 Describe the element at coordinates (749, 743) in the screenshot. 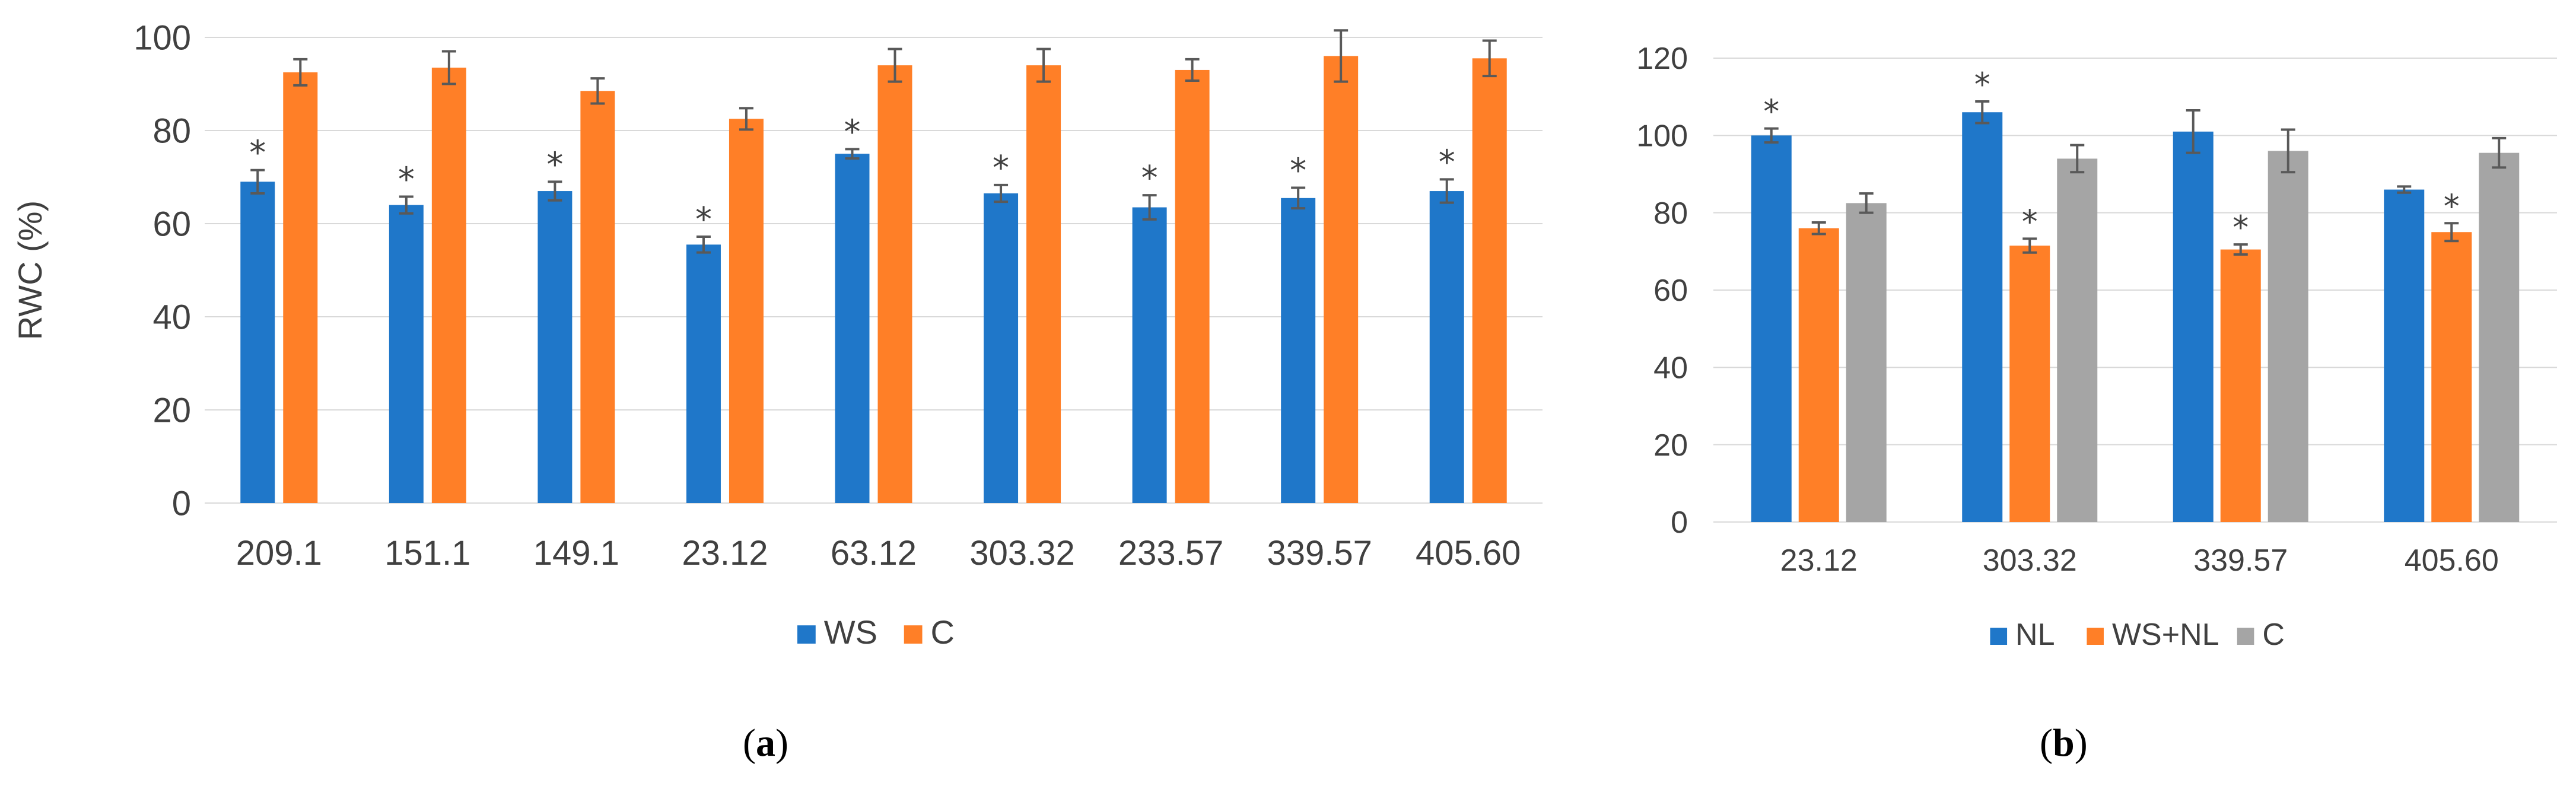

I see `panel-label-a-open: (` at that location.